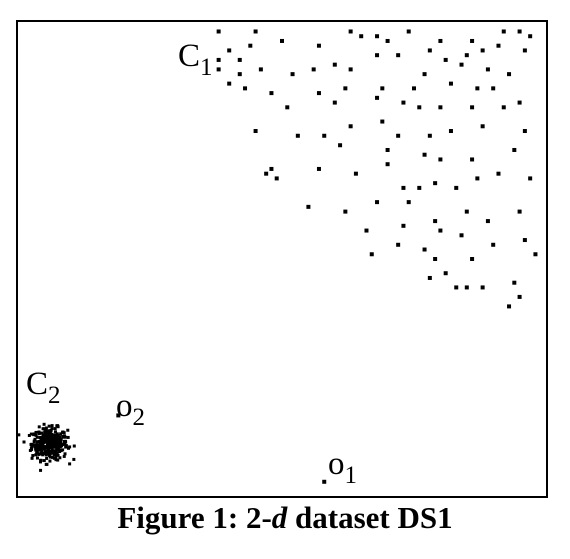 The height and width of the screenshot is (559, 570). What do you see at coordinates (342, 467) in the screenshot?
I see `annotation-o1: o1` at bounding box center [342, 467].